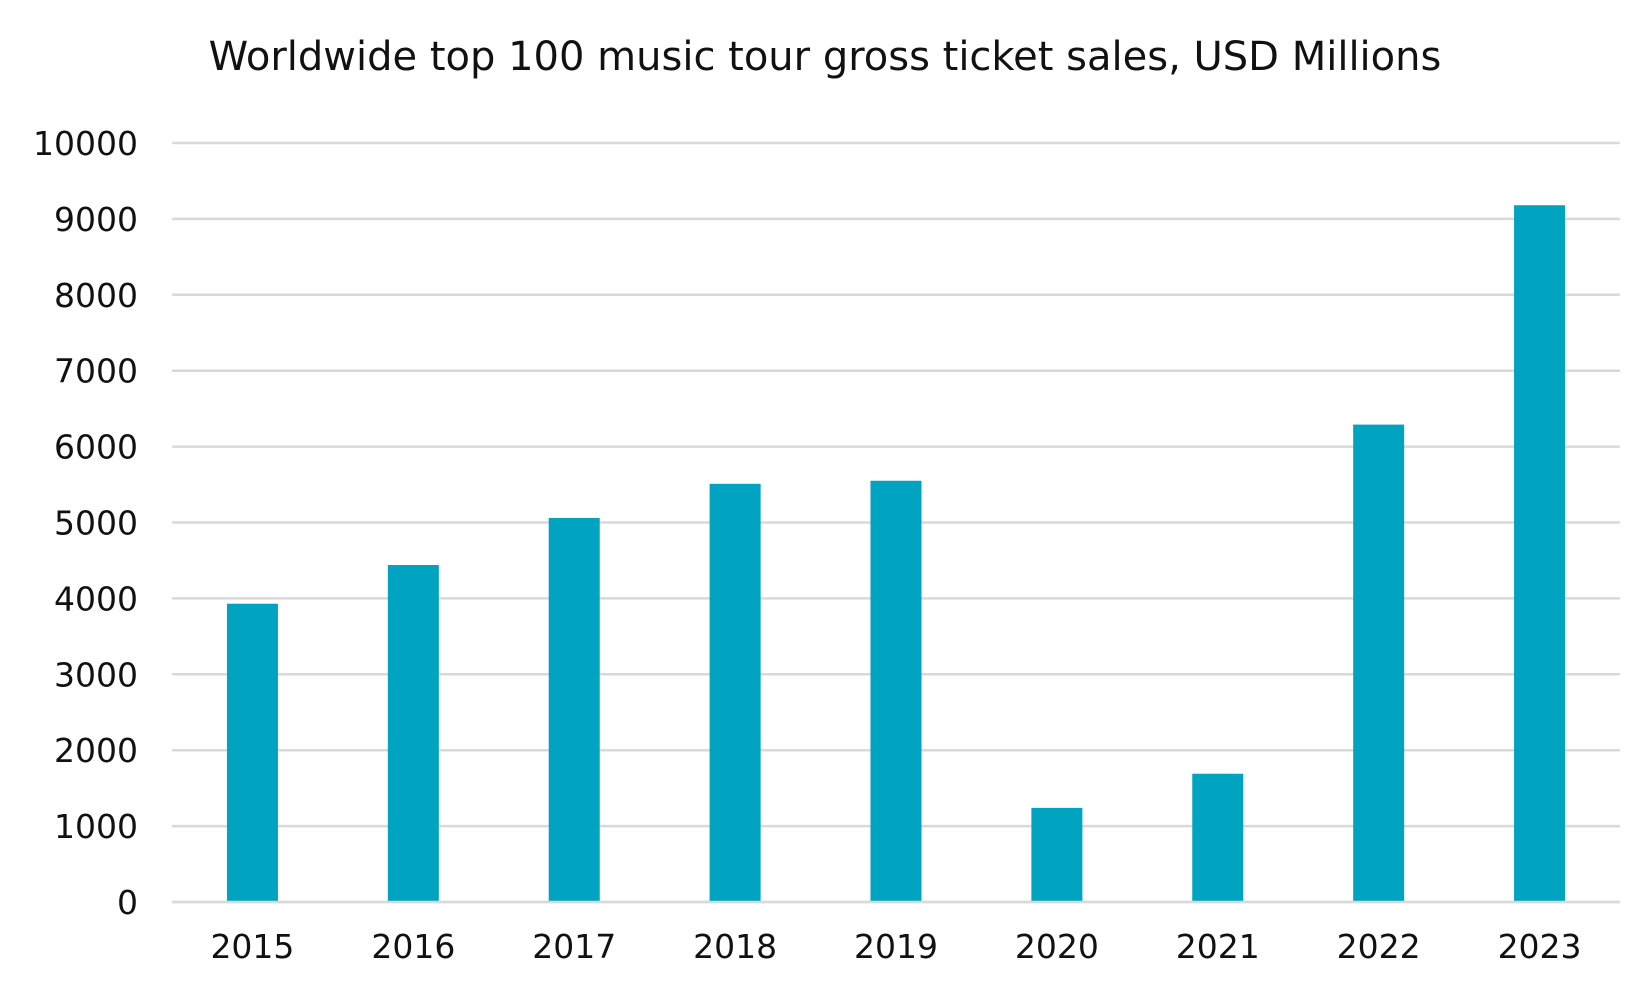 This screenshot has width=1650, height=990. I want to click on x-tick-label: 2016, so click(413, 946).